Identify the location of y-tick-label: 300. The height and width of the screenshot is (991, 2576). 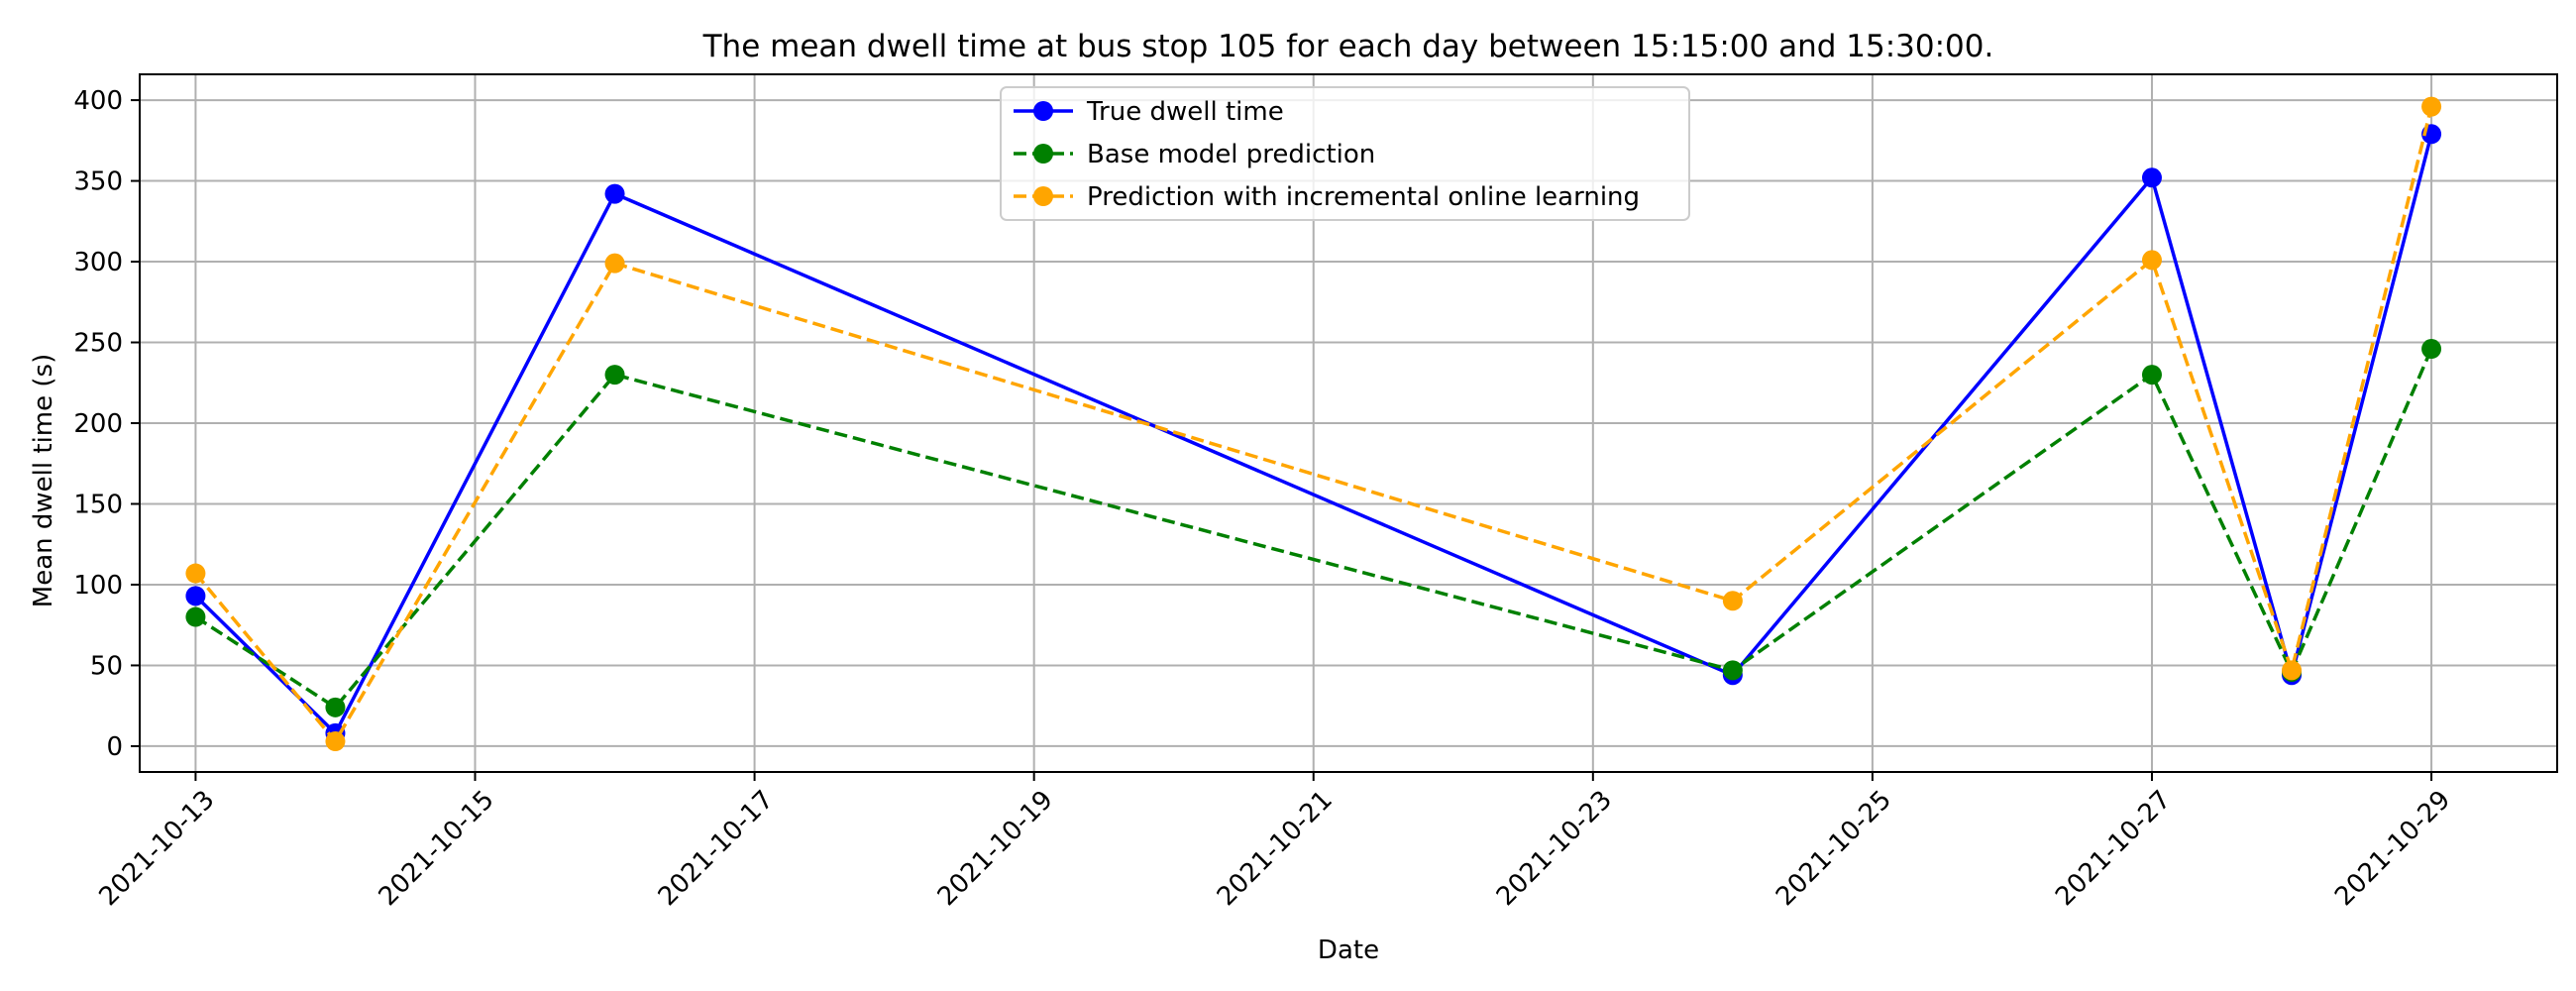
(98, 262).